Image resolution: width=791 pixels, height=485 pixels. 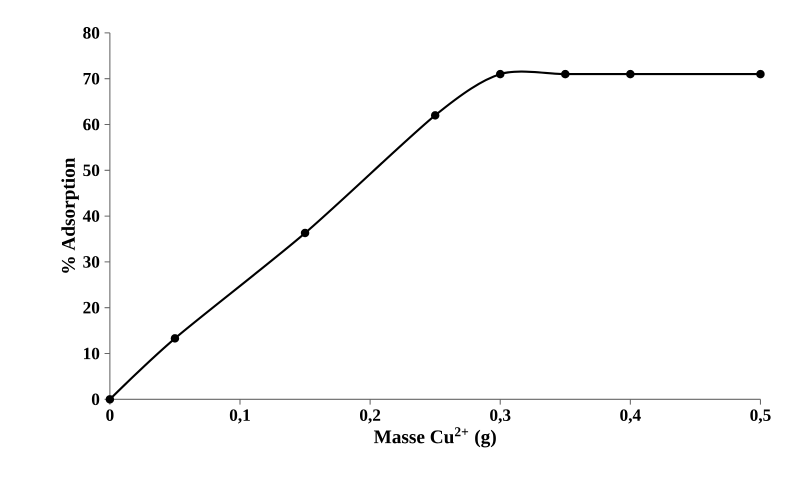 What do you see at coordinates (92, 354) in the screenshot?
I see `y-tick-label: 10` at bounding box center [92, 354].